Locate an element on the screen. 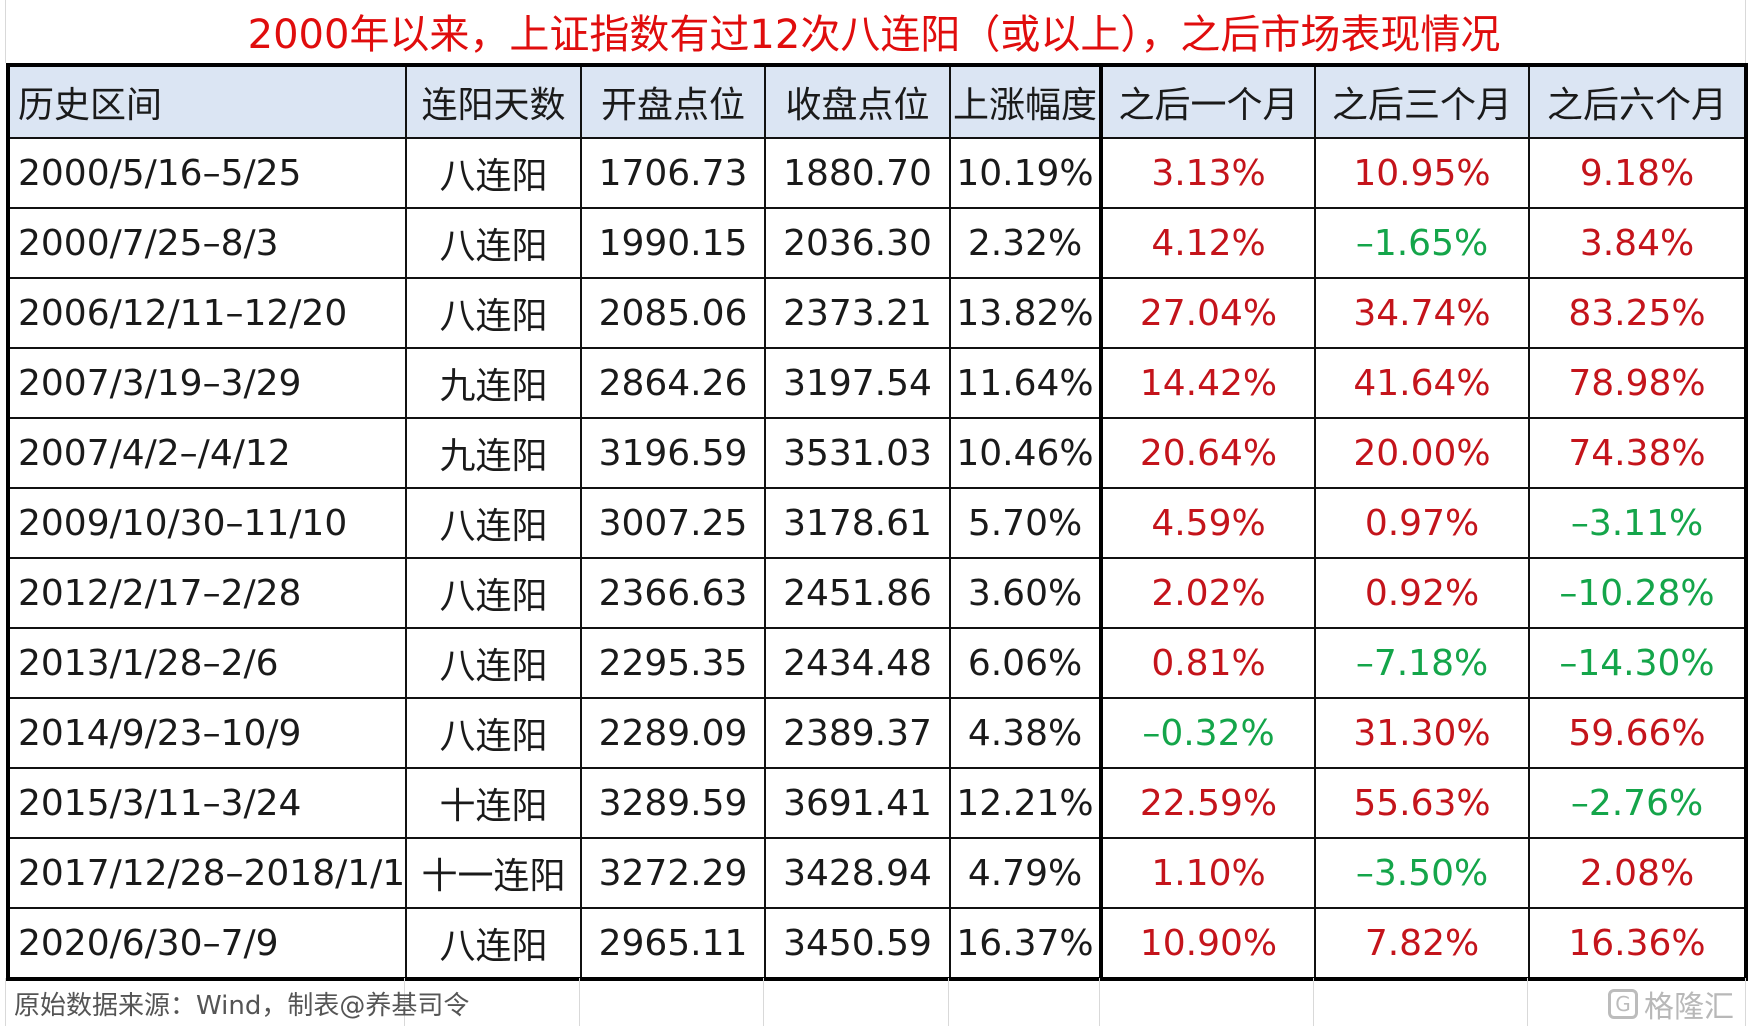 This screenshot has height=1026, width=1748. cell-after-6m: 2.08% is located at coordinates (1637, 873).